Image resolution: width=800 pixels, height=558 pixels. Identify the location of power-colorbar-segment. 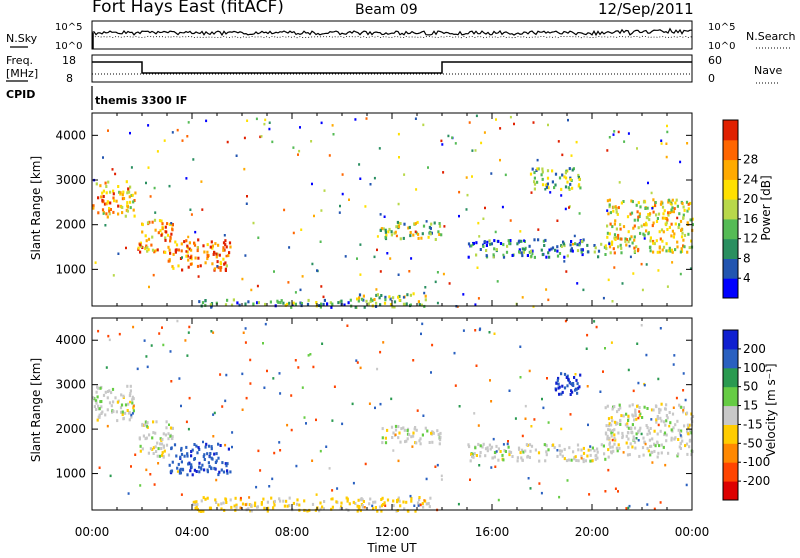
(730, 268).